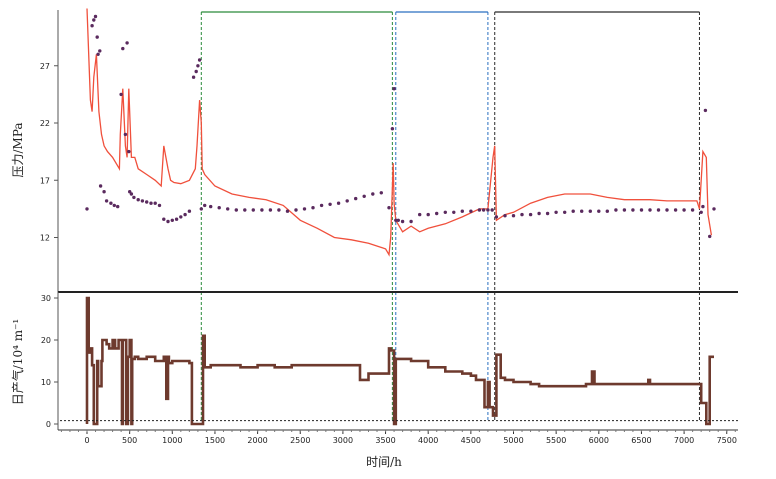  What do you see at coordinates (727, 440) in the screenshot?
I see `x-tick-label: 7500` at bounding box center [727, 440].